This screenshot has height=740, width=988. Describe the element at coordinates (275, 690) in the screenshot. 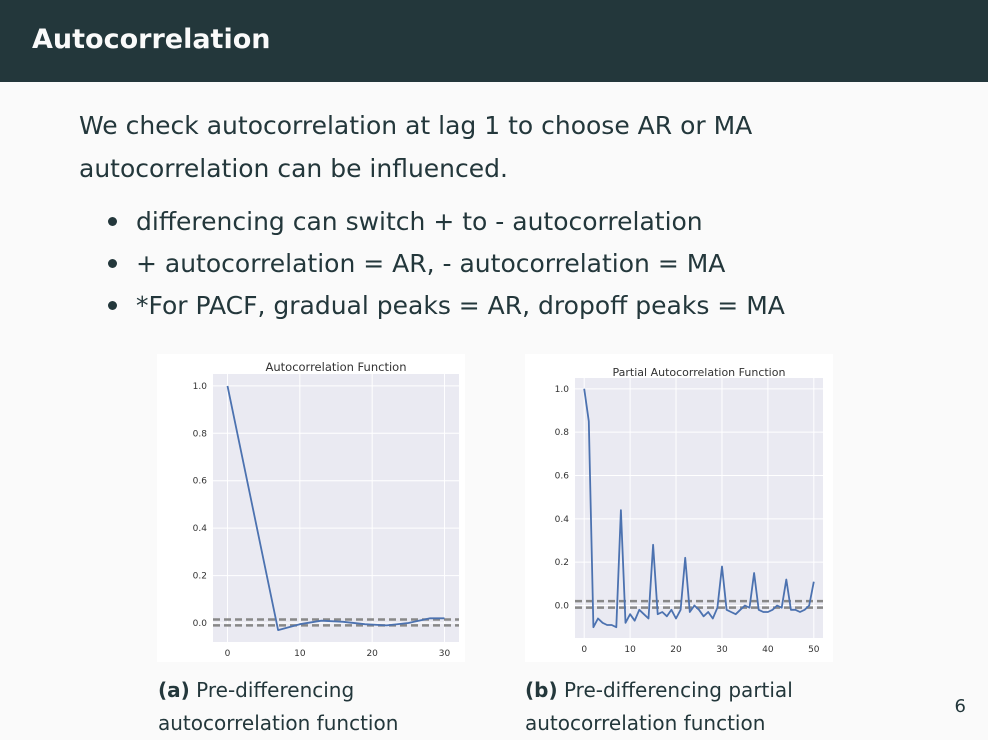

I see `caption-text: Pre-differencing` at that location.